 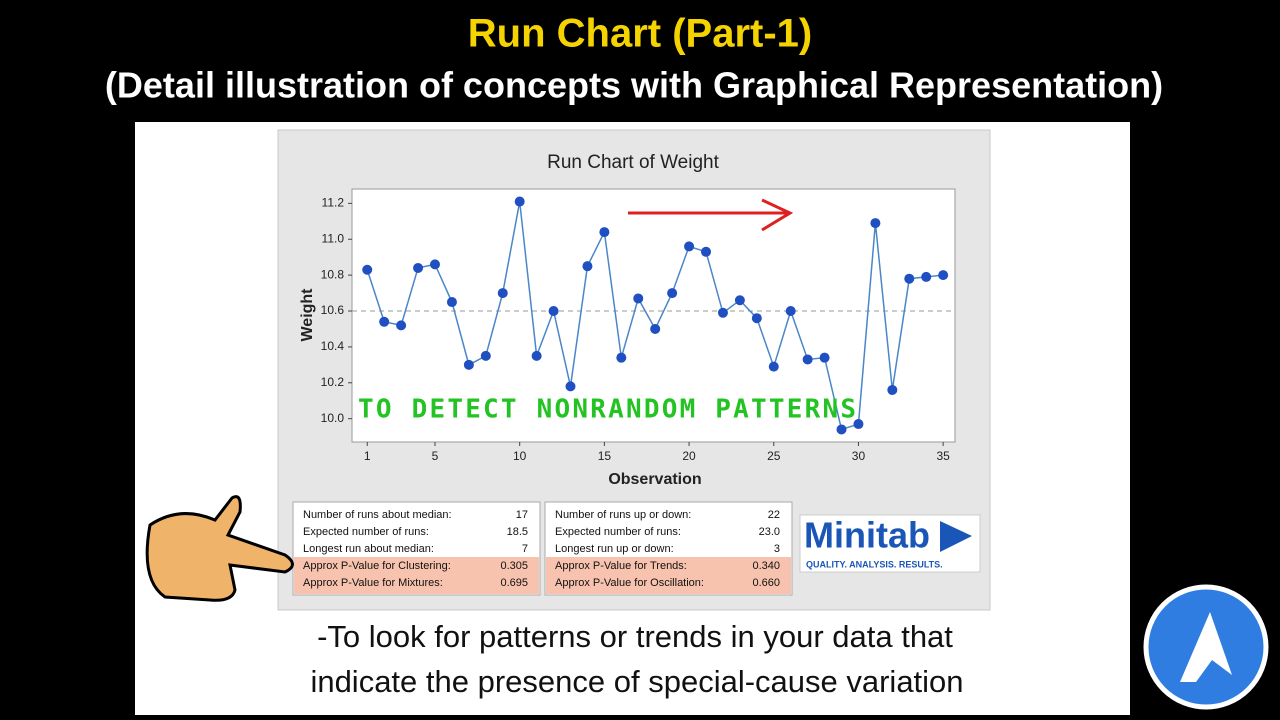 I want to click on stats-value: 17, so click(x=522, y=515).